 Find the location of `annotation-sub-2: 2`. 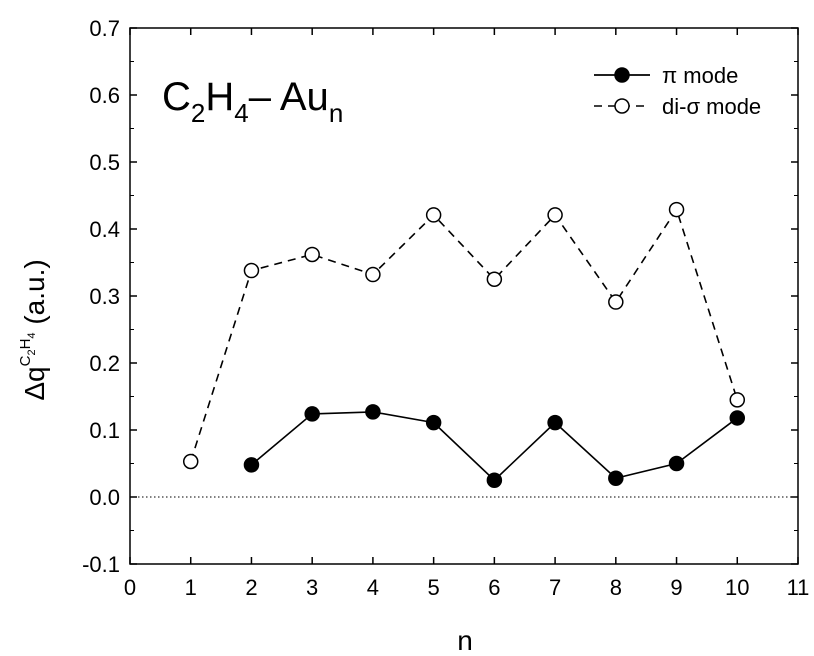

annotation-sub-2: 2 is located at coordinates (198, 113).